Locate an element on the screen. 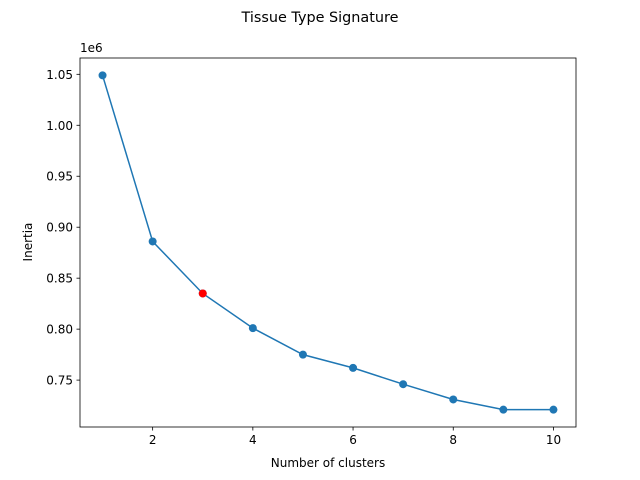  y-offset-label: 1e6 is located at coordinates (91, 48).